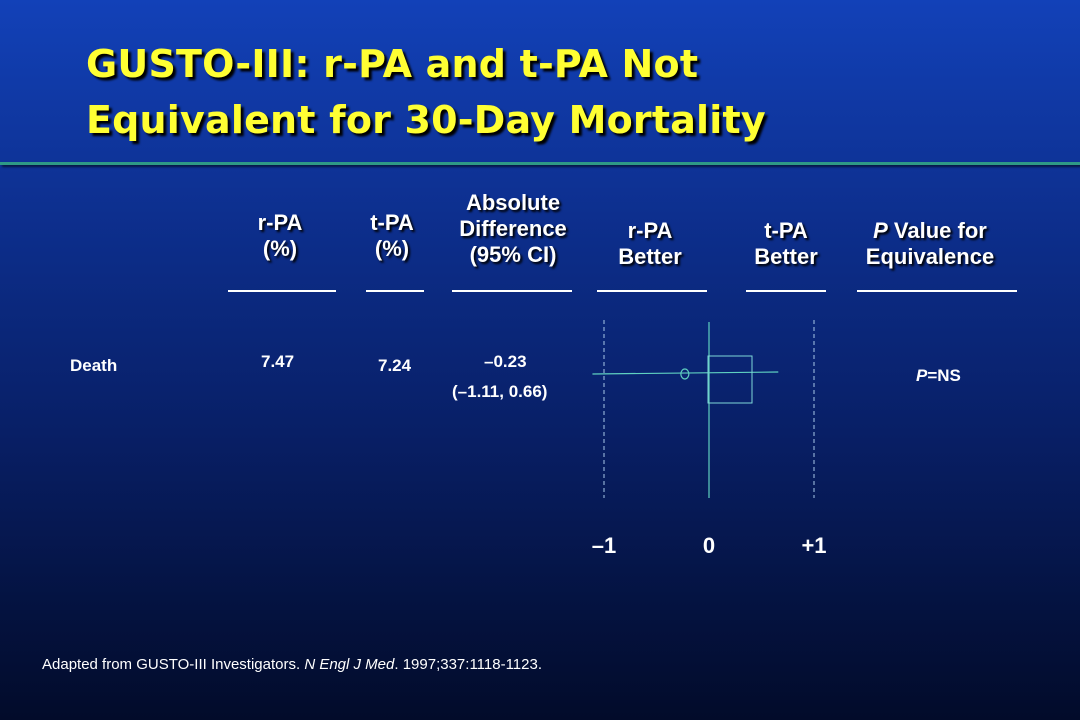 The width and height of the screenshot is (1080, 720). I want to click on citation-journal: N Engl J Med, so click(349, 664).